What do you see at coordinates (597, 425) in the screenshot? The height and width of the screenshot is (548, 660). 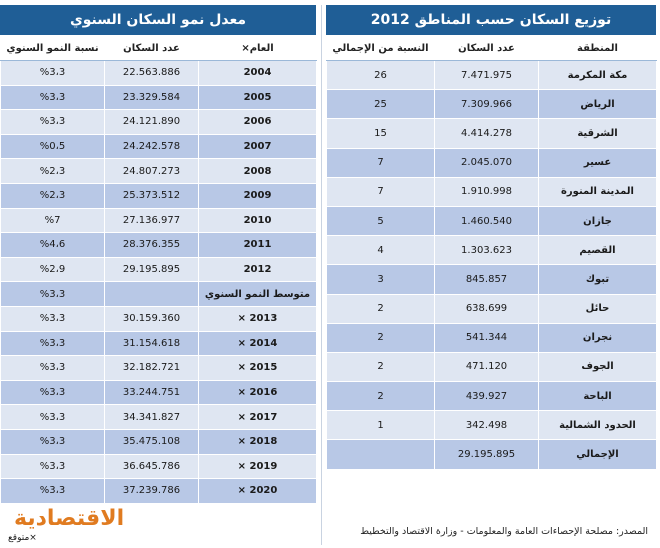 I see `region-row-region-cell: الحدود الشمالية` at bounding box center [597, 425].